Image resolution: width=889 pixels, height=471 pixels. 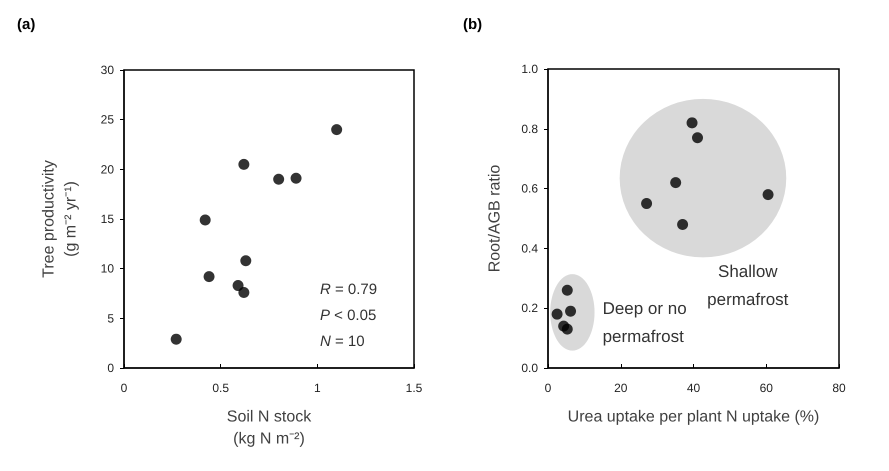 I want to click on x-axis-title: Soil N stock (kg N m⁻²), so click(x=269, y=428).